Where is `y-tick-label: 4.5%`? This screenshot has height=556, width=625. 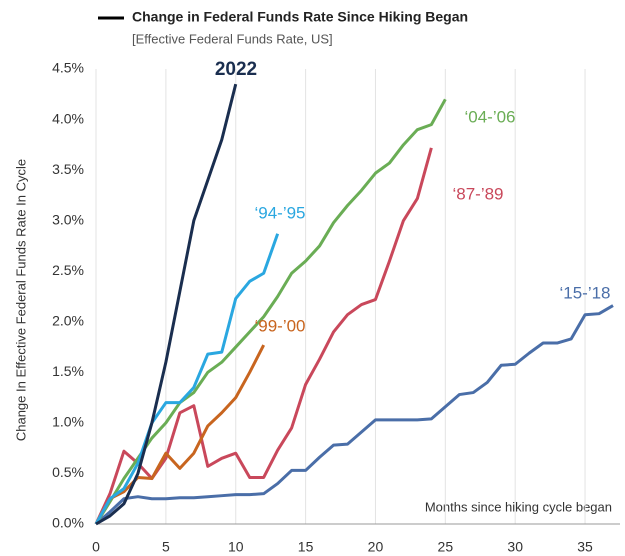
y-tick-label: 4.5% is located at coordinates (68, 68).